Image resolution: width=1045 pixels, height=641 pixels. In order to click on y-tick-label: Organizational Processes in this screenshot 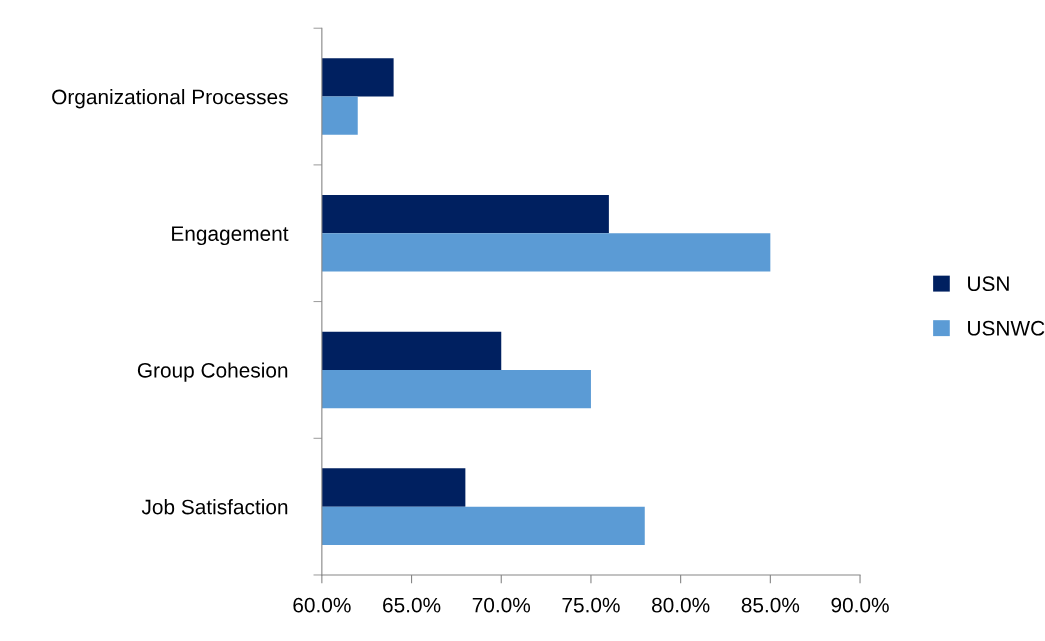, I will do `click(170, 99)`.